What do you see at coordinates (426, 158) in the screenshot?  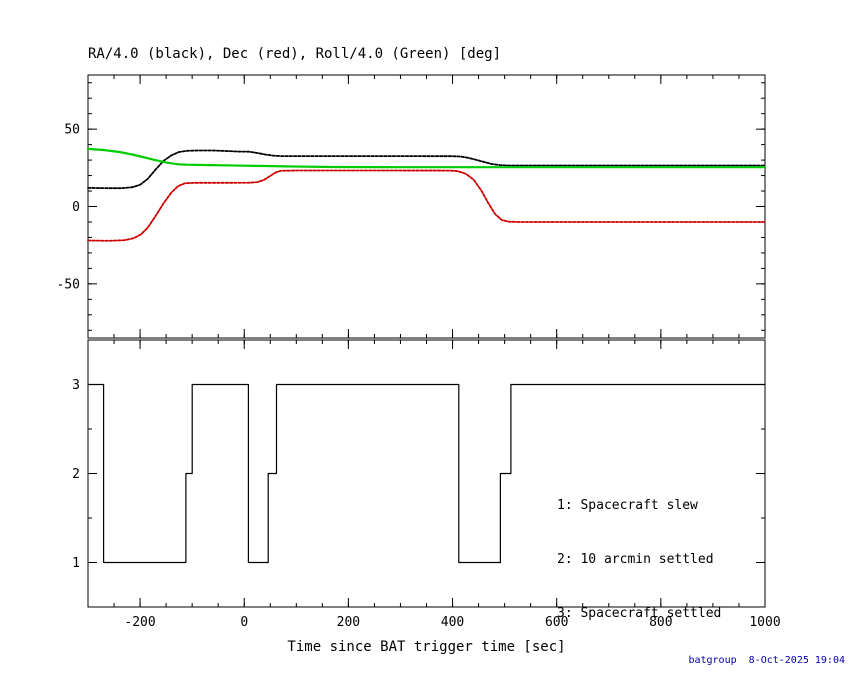 I see `series-Roll-over-4-green` at bounding box center [426, 158].